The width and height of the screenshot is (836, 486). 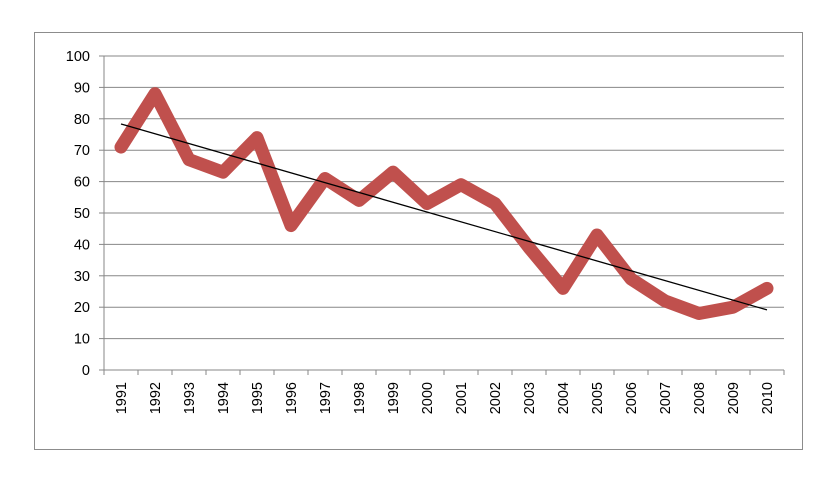 What do you see at coordinates (82, 214) in the screenshot?
I see `y-tick-label: 50` at bounding box center [82, 214].